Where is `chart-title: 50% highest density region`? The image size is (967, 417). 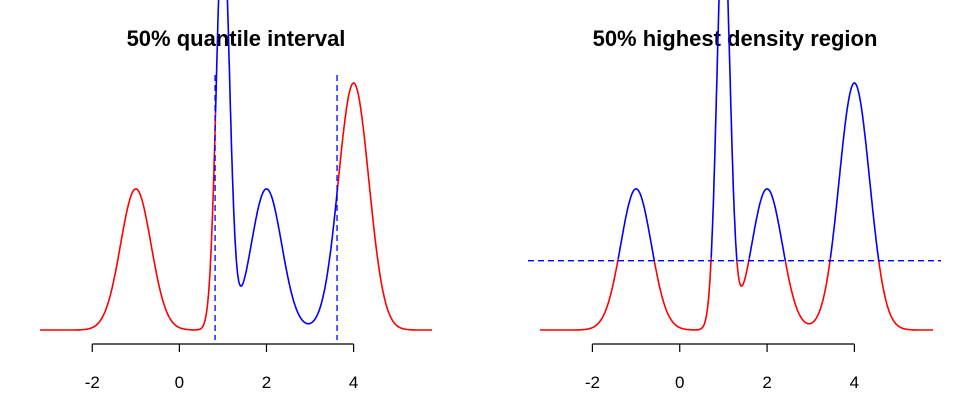
chart-title: 50% highest density region is located at coordinates (735, 38).